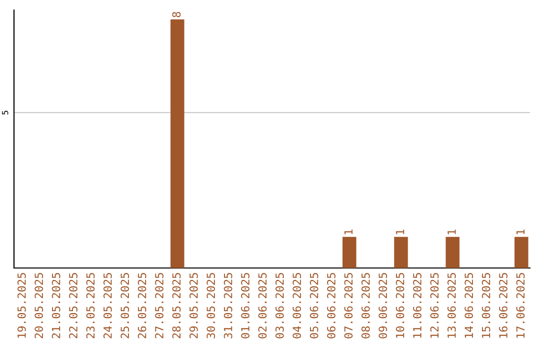  Describe the element at coordinates (39, 305) in the screenshot. I see `x-tick-label: 20.05.2025` at that location.